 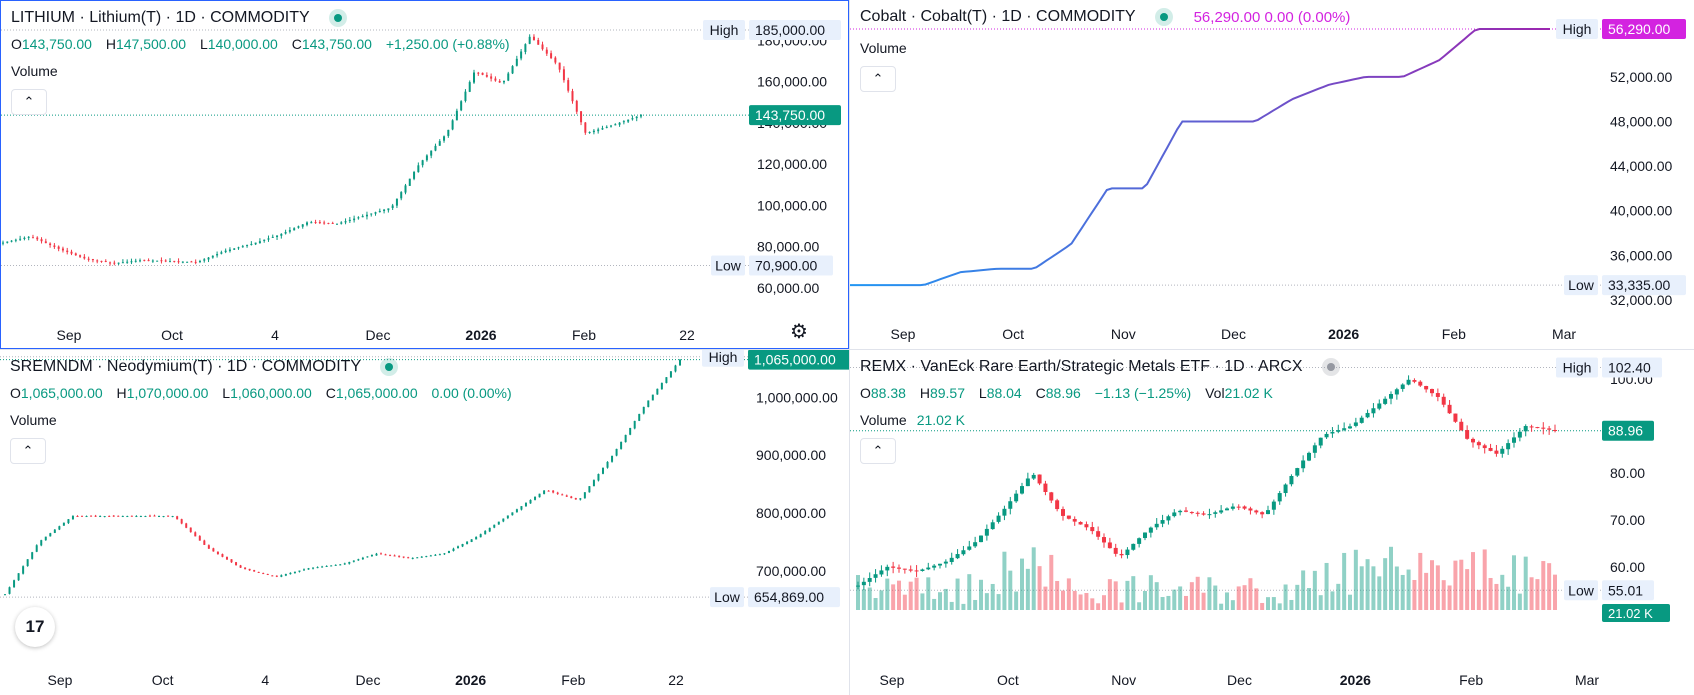 I want to click on high-tag-label: High, so click(x=724, y=30).